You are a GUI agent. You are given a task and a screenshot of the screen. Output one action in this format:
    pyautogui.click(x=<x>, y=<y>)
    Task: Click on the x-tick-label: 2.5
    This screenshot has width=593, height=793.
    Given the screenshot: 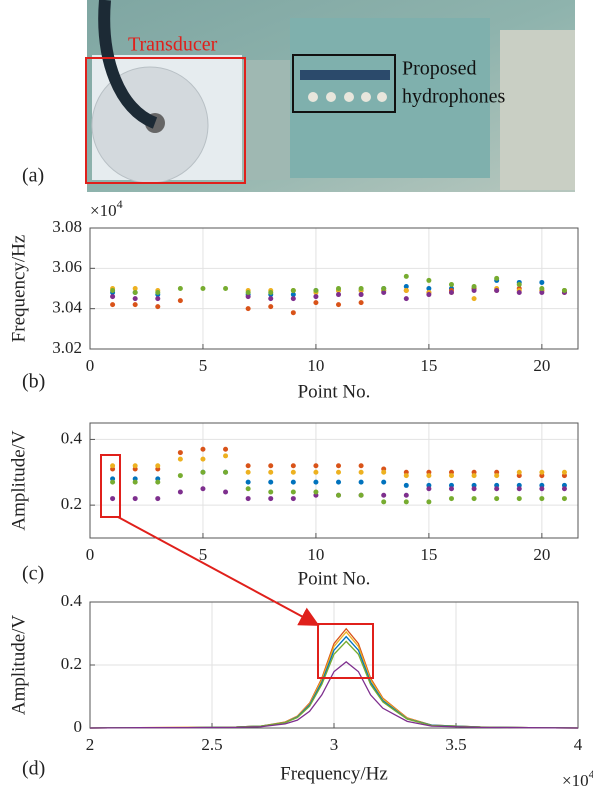 What is the action you would take?
    pyautogui.click(x=211, y=744)
    